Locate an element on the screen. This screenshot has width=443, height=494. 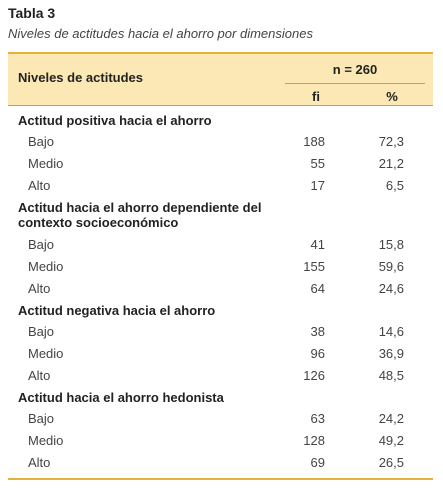
pct-value: 24,2 is located at coordinates (391, 418).